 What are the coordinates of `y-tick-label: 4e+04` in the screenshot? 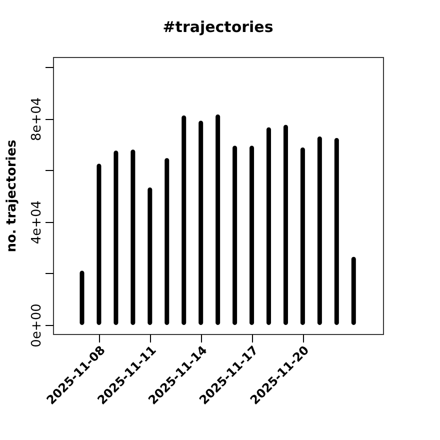 It's located at (37, 222).